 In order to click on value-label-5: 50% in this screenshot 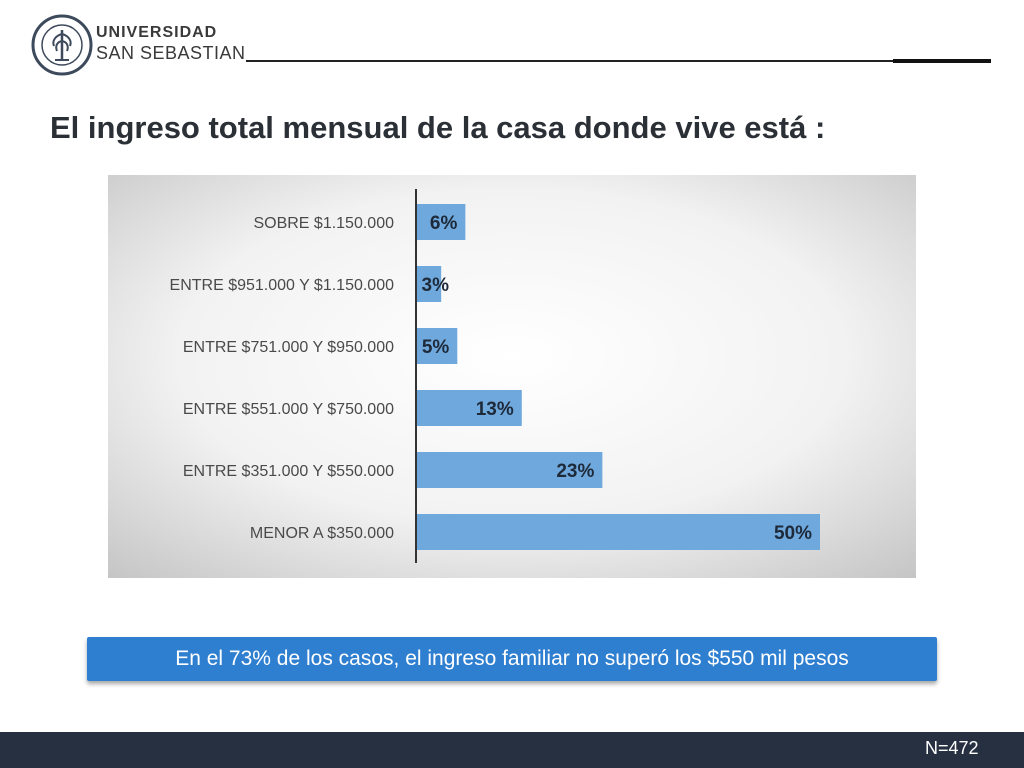, I will do `click(793, 533)`.